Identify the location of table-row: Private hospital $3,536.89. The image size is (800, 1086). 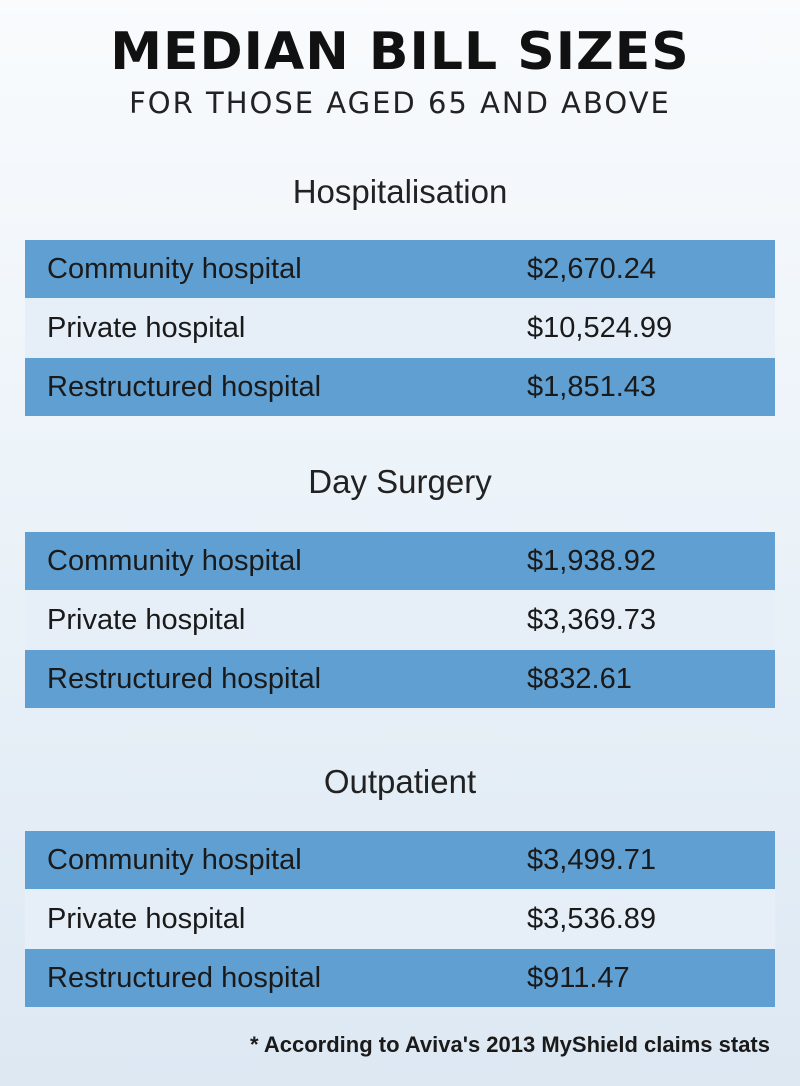
(400, 919).